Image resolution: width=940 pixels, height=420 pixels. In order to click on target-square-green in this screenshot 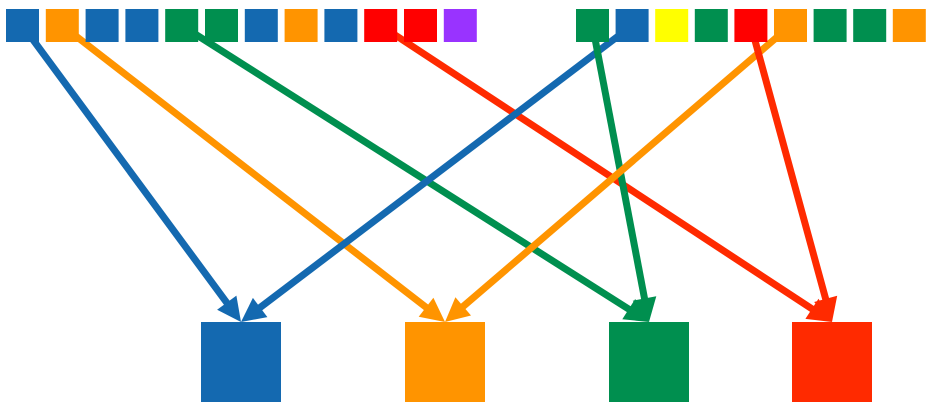, I will do `click(649, 362)`.